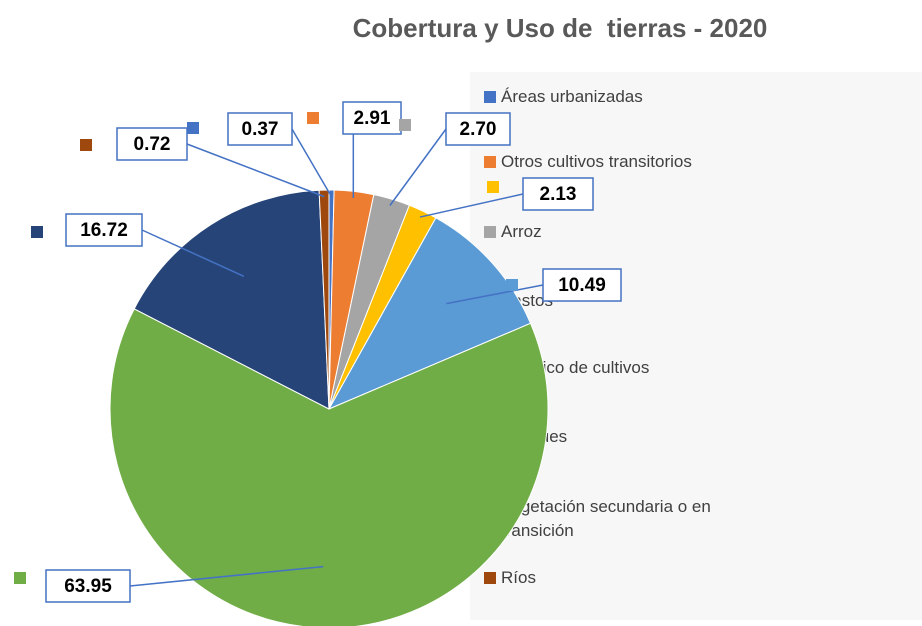 The image size is (922, 626). I want to click on data-label: 63.95, so click(88, 586).